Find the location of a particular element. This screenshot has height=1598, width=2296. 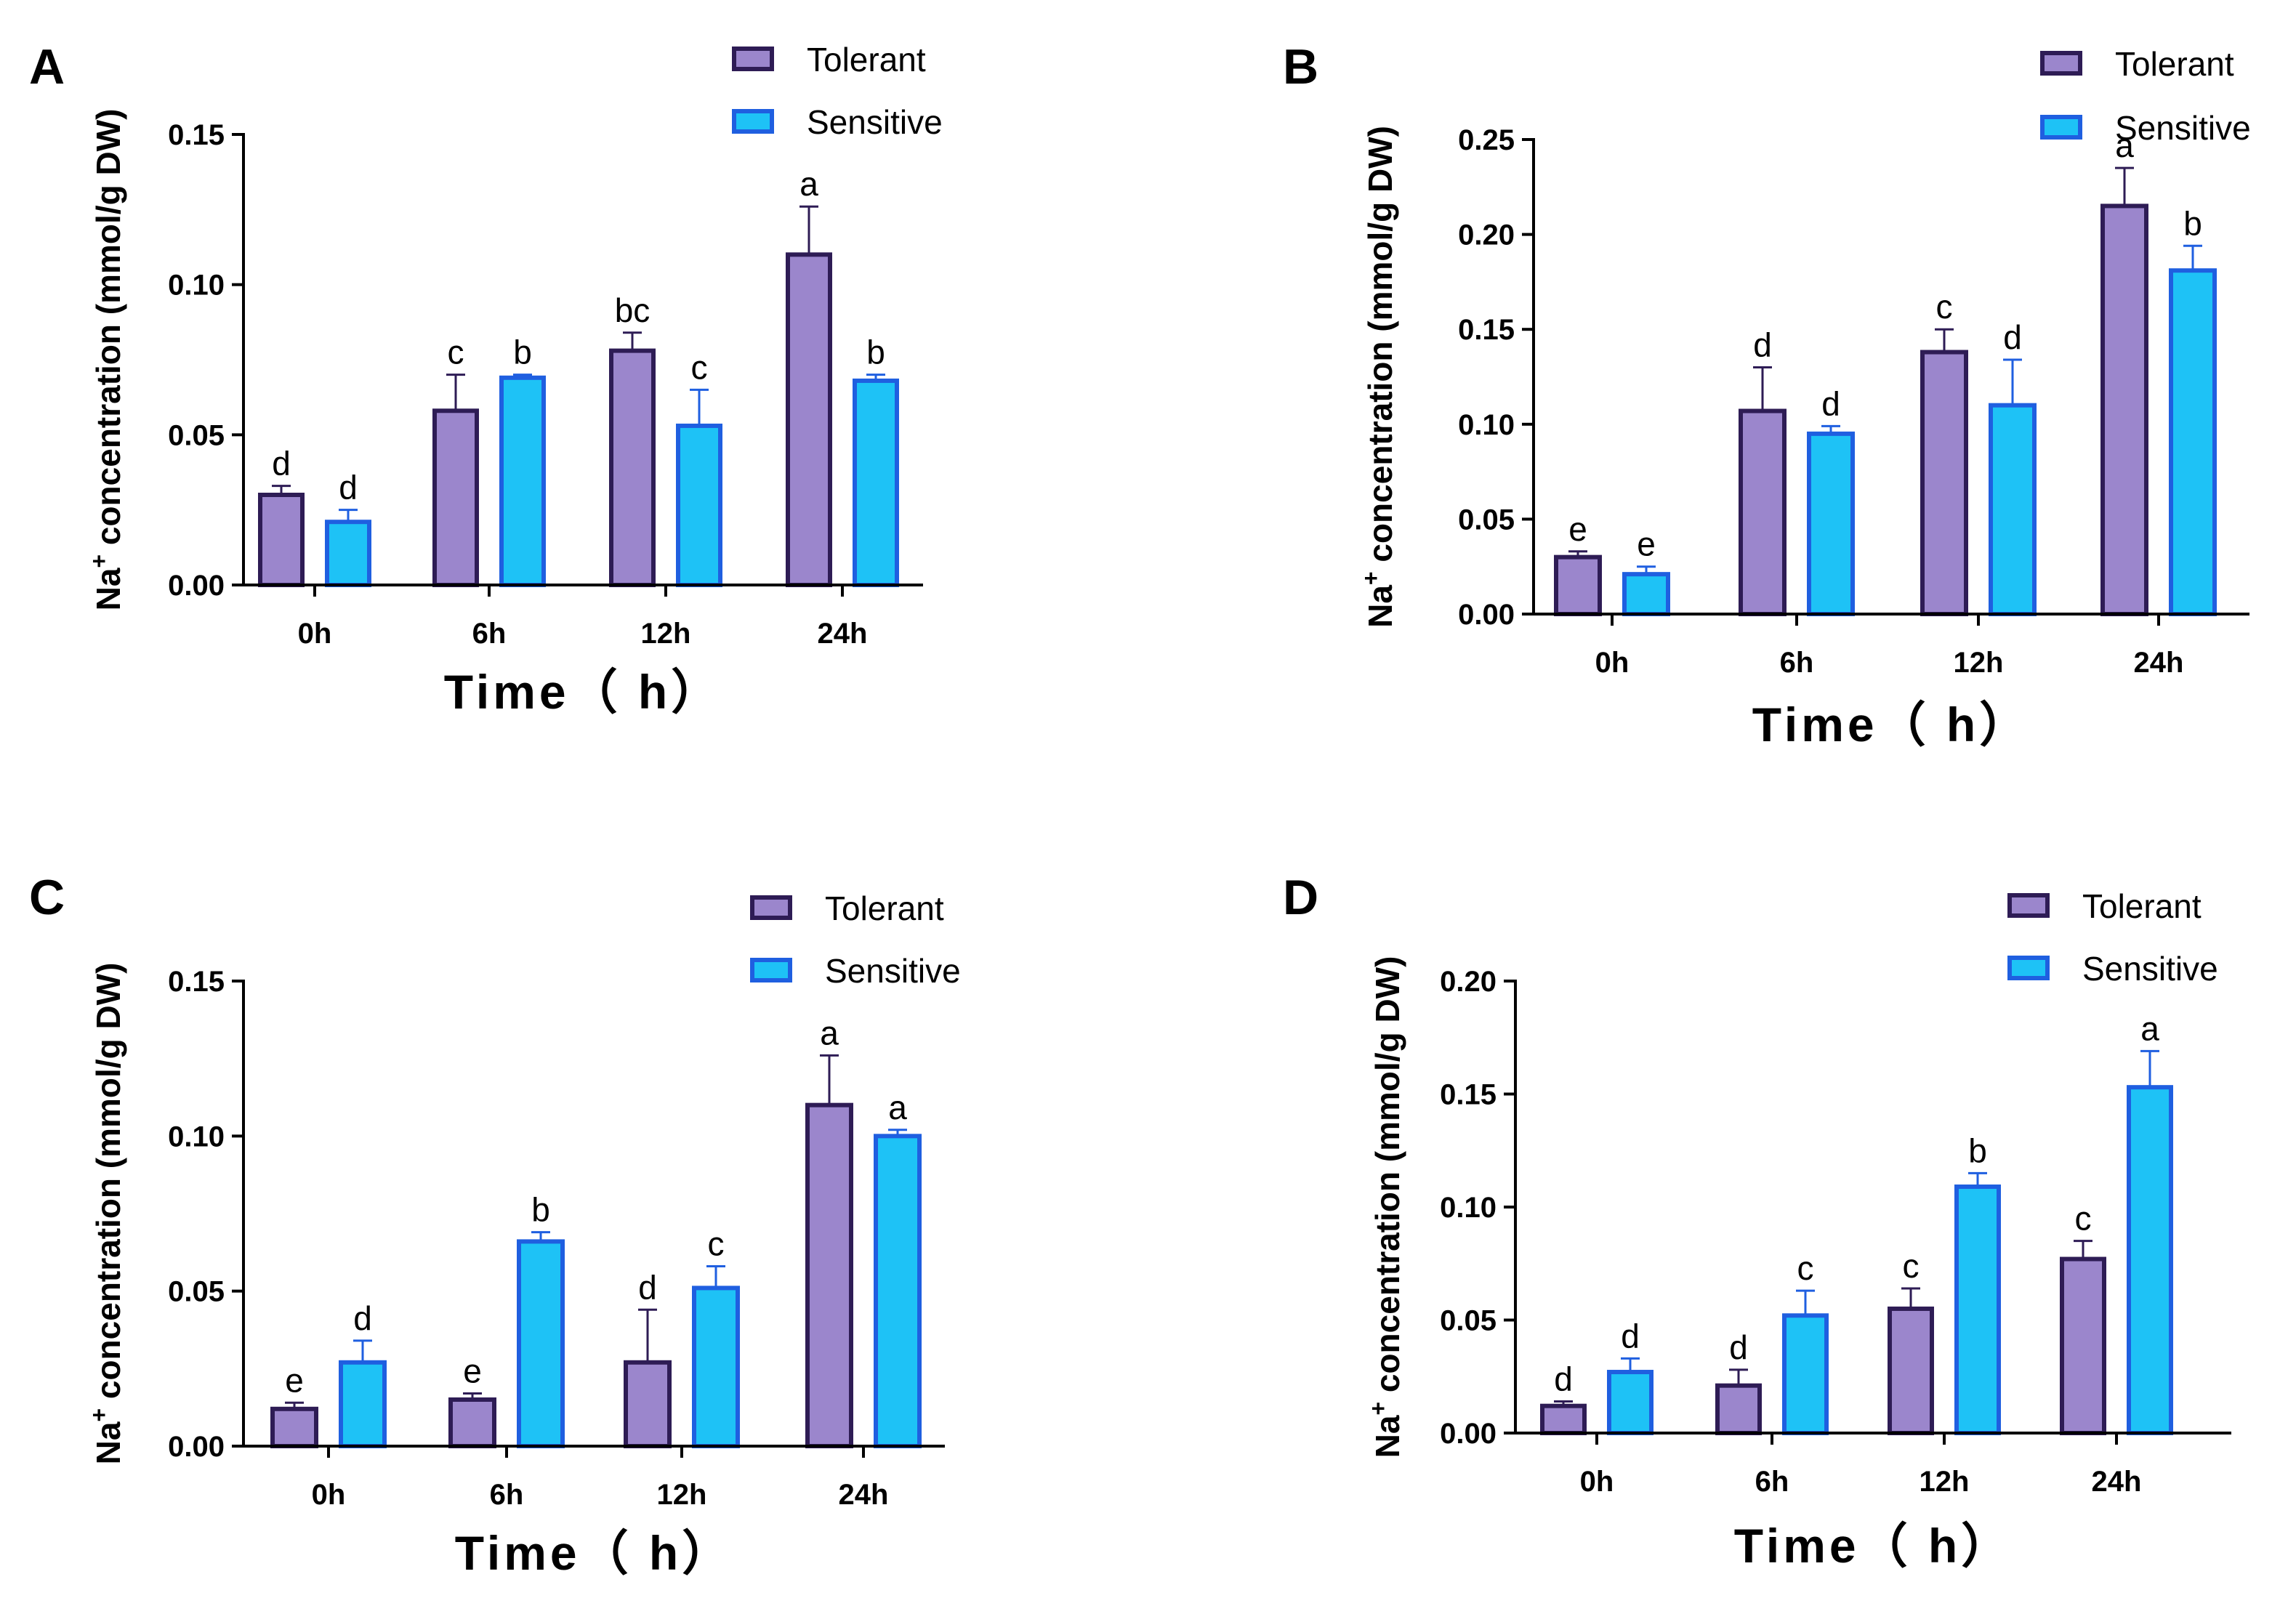

y-tick-label: 0.25 is located at coordinates (1486, 140).